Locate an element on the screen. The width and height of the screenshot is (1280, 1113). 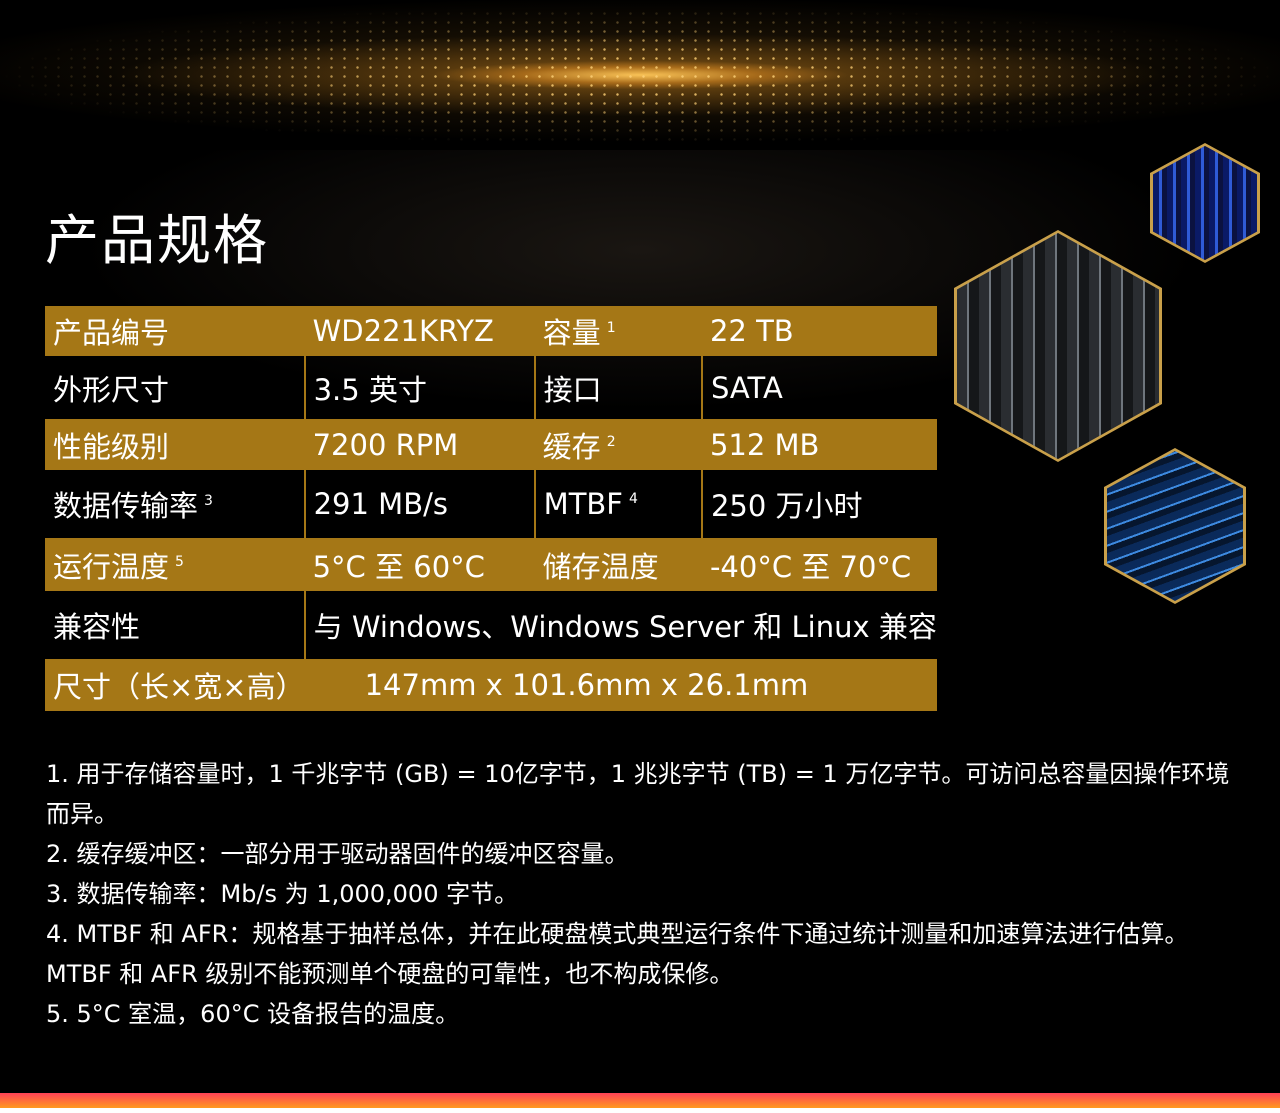
footnote-marker: 5 is located at coordinates (179, 561).